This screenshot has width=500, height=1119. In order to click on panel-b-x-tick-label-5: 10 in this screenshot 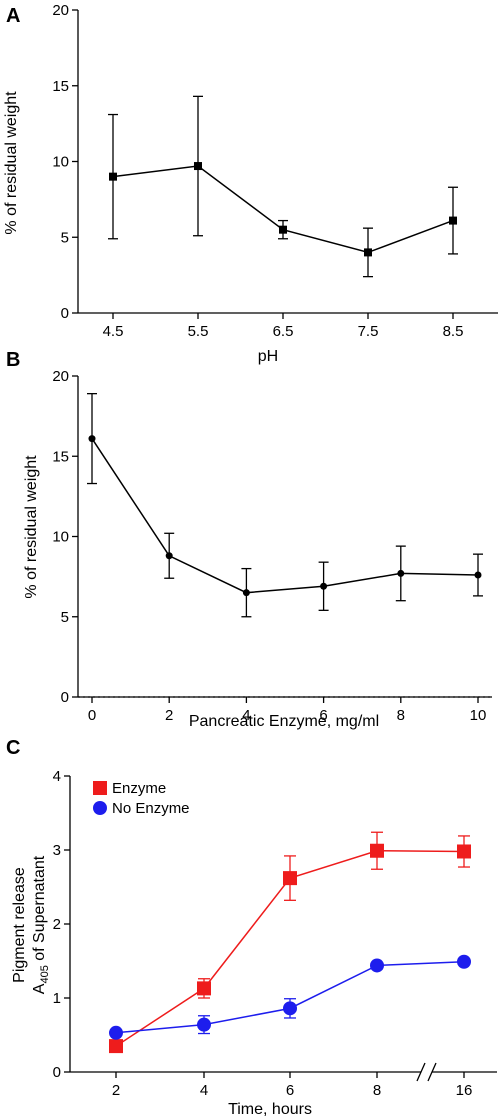, I will do `click(478, 715)`.